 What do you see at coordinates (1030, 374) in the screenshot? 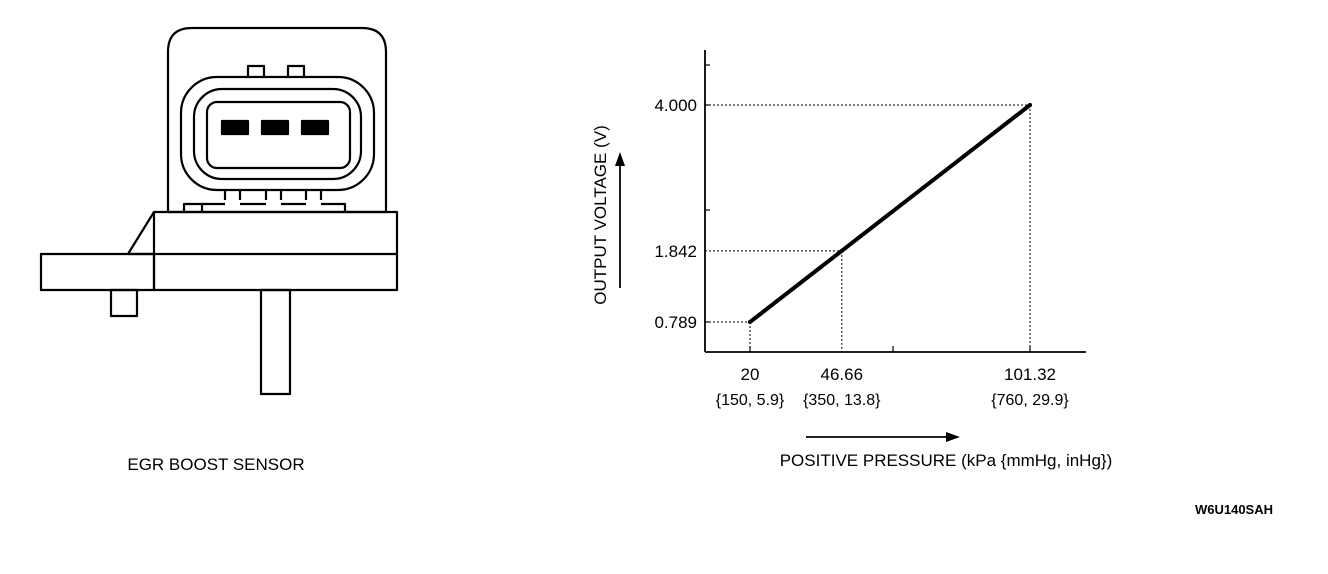
I see `x-tick-label: 101.32` at bounding box center [1030, 374].